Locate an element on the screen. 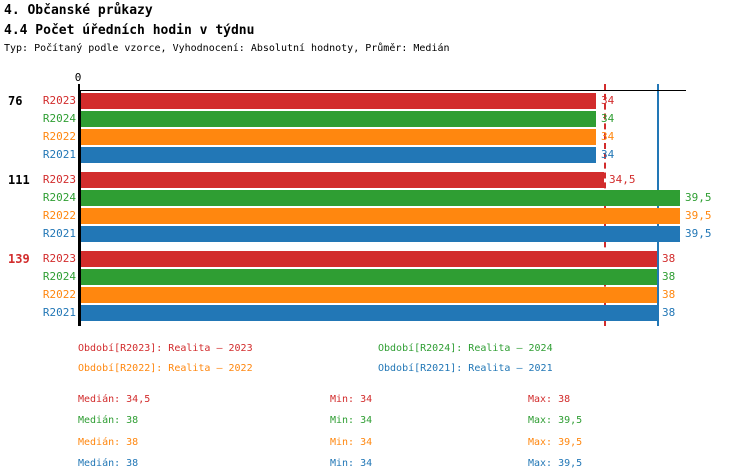 The width and height of the screenshot is (750, 476). legend-item-r2024: Období[R2024]: Realita – 2024 is located at coordinates (465, 348).